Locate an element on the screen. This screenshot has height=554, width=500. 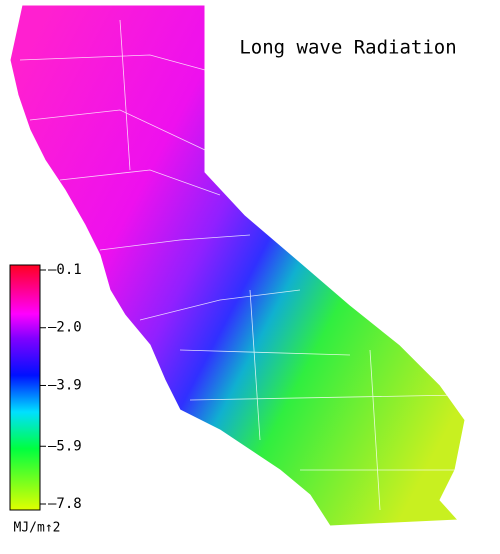
colorbar-ticks: –0.1 –2.0 –3.9 –5.9 –7.8 is located at coordinates (61, 387).